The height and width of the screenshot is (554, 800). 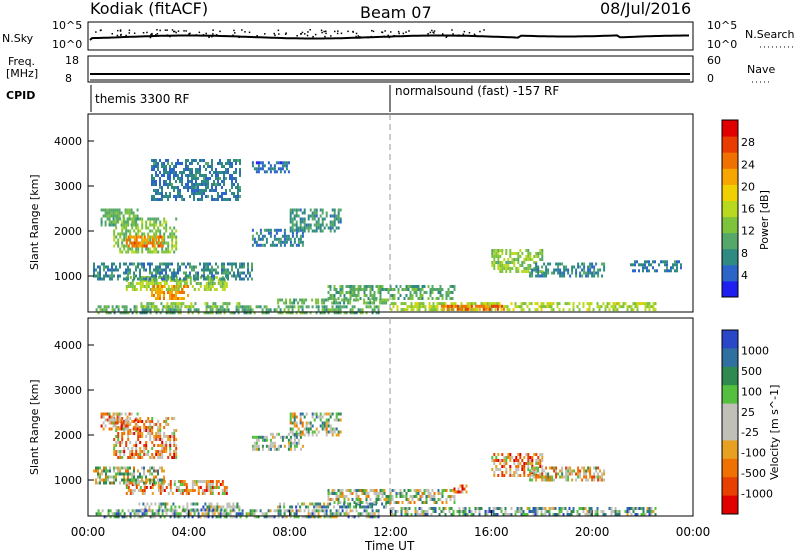 What do you see at coordinates (714, 60) in the screenshot?
I see `nave-tick-top: 60` at bounding box center [714, 60].